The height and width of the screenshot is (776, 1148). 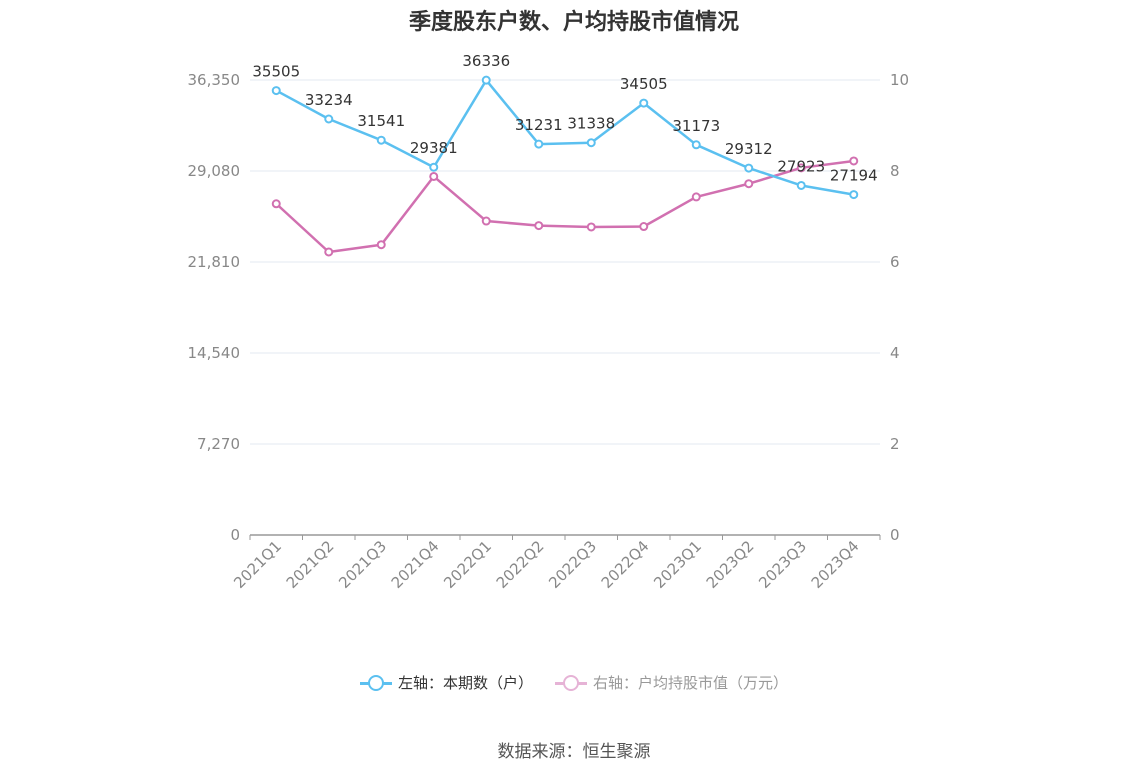 I want to click on data-label: 35505, so click(x=276, y=72).